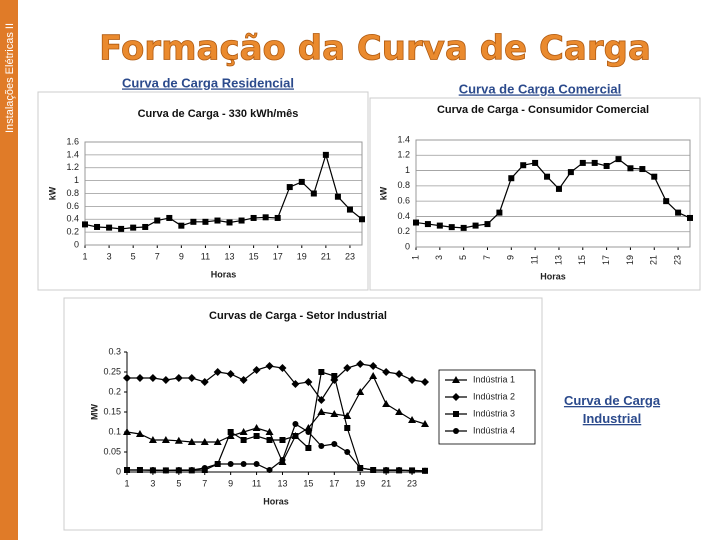  Describe the element at coordinates (403, 201) in the screenshot. I see `y-tick-label: 0.6` at that location.